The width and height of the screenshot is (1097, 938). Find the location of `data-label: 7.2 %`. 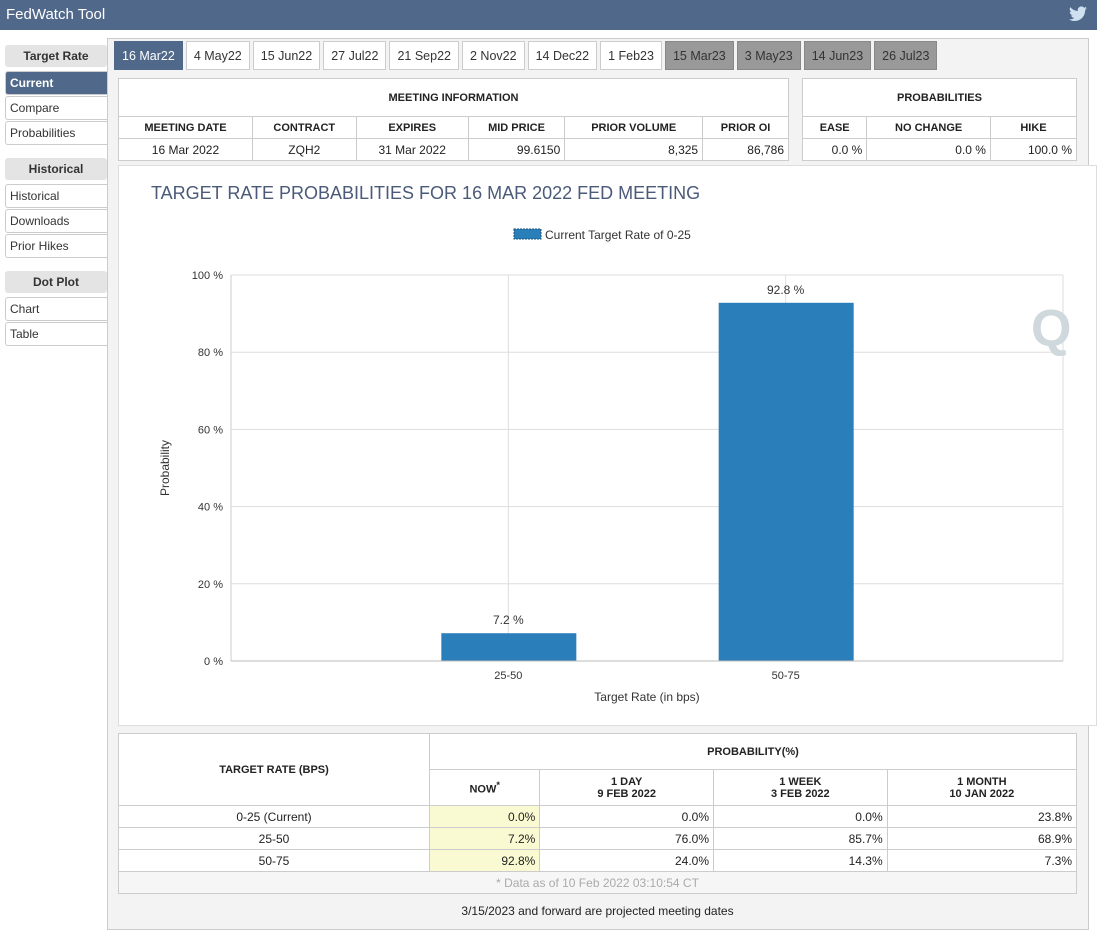

data-label: 7.2 % is located at coordinates (508, 620).